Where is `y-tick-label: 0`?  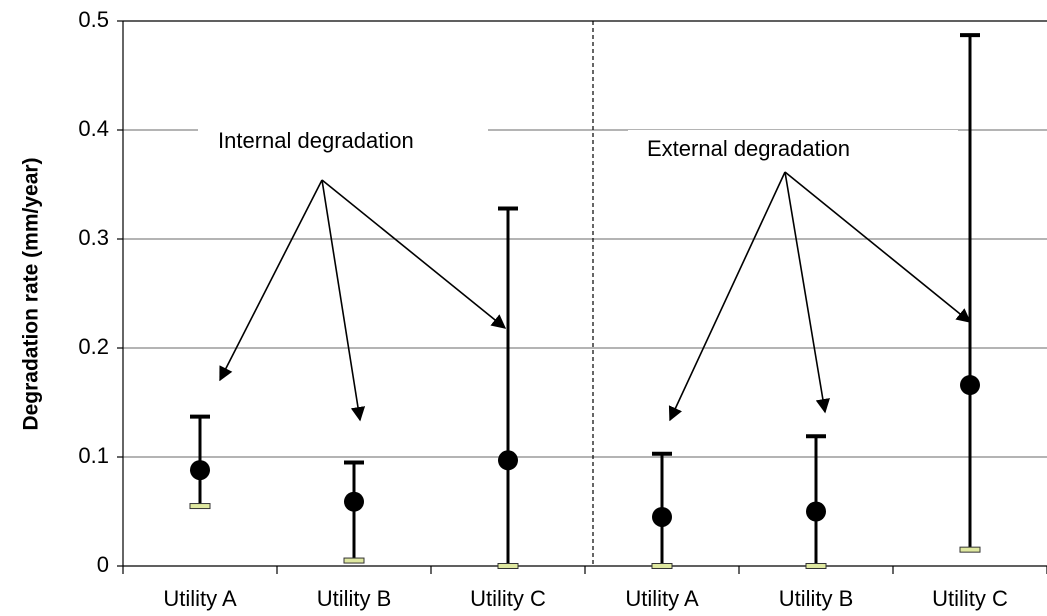
y-tick-label: 0 is located at coordinates (103, 564).